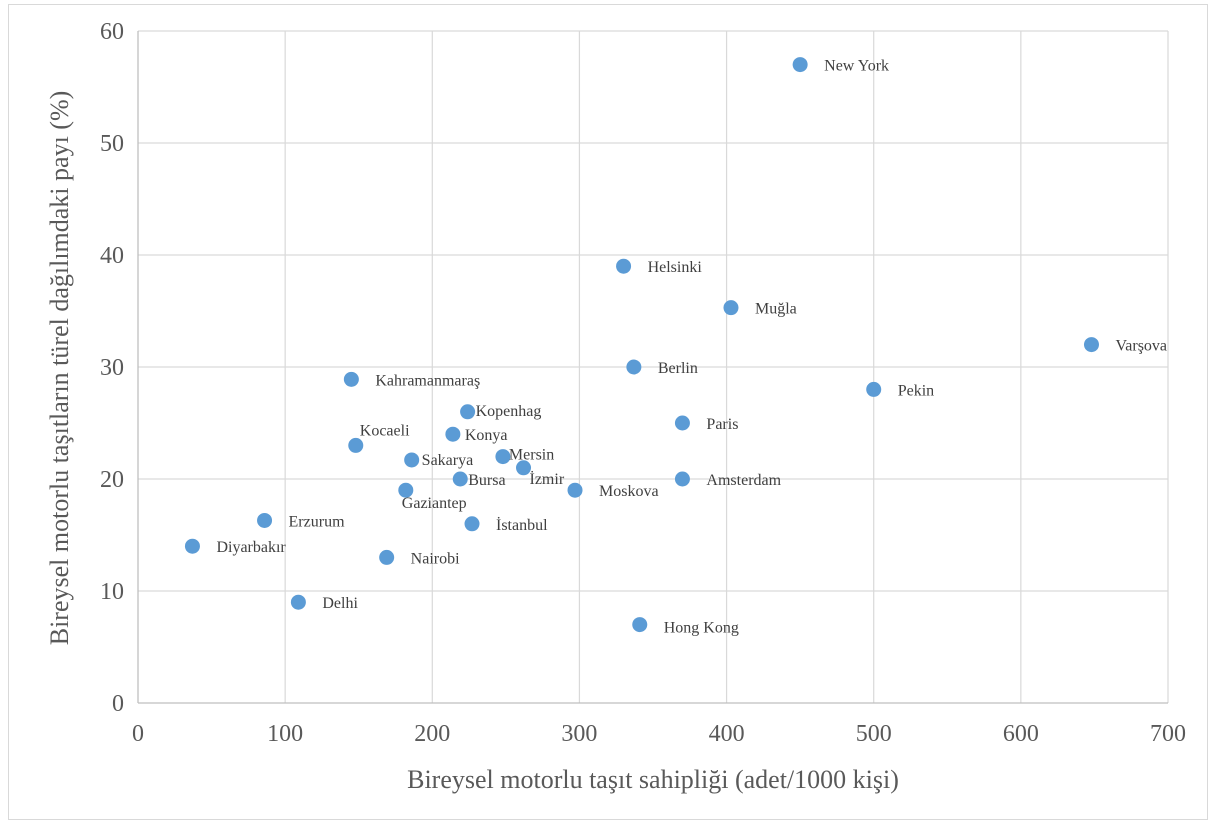 This screenshot has height=829, width=1218. Describe the element at coordinates (112, 368) in the screenshot. I see `y-tick-label: 30` at that location.